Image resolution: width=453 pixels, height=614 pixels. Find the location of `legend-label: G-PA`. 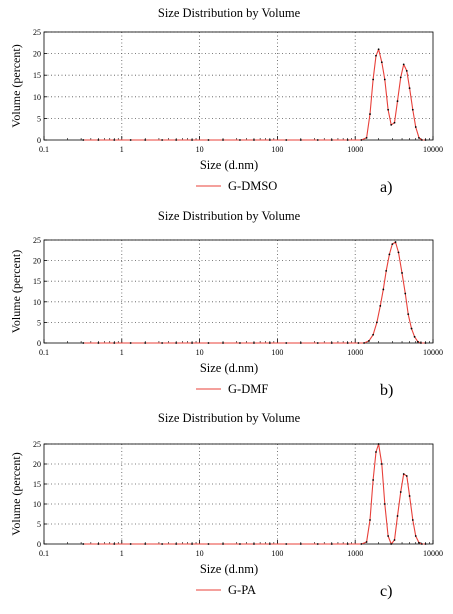

legend-label: G-PA is located at coordinates (242, 590).